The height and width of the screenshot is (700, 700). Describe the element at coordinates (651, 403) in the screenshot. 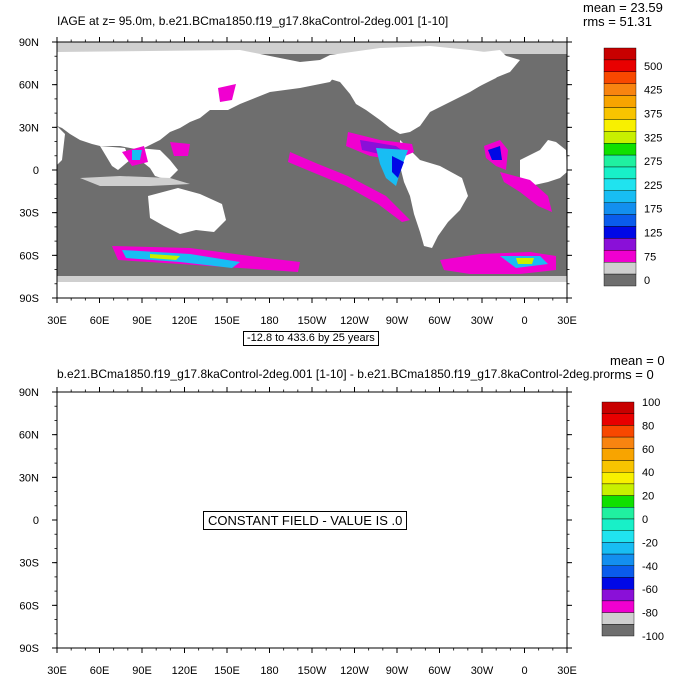

I see `colorbar-label: 100` at that location.